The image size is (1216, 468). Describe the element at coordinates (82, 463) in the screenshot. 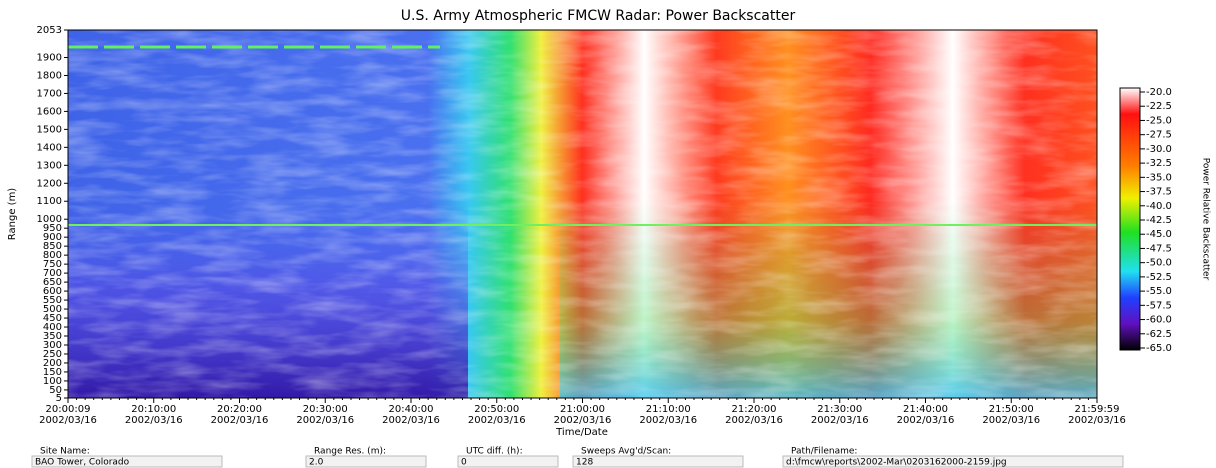

I see `field-value: BAO Tower, Colorado` at that location.